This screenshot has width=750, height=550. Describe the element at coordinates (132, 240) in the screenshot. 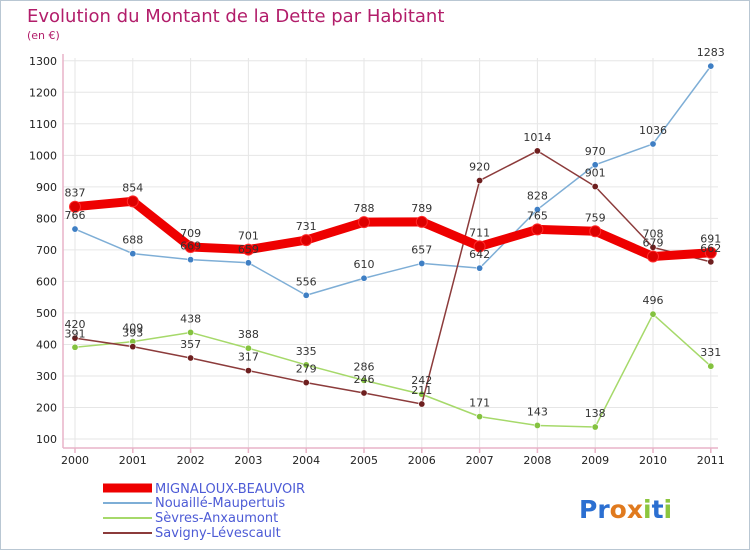

I see `series-1-label-2001: 688` at that location.